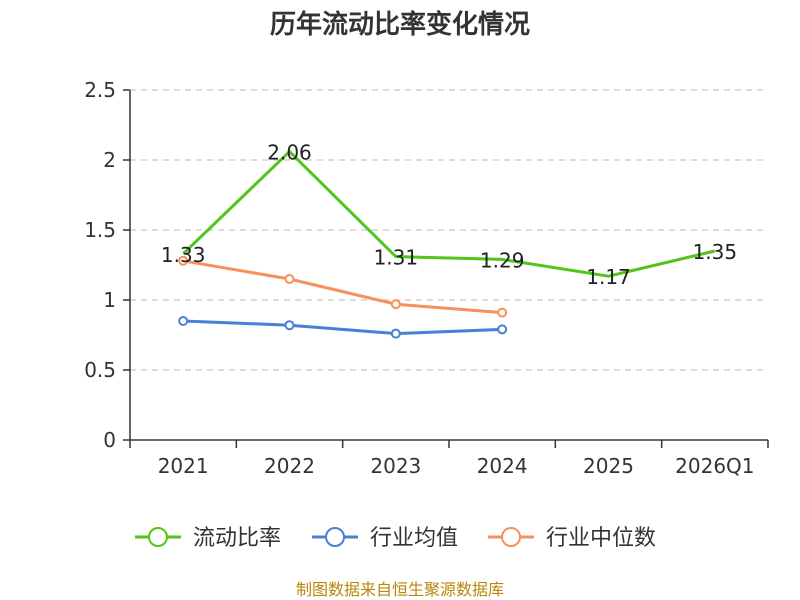 This screenshot has width=800, height=600. I want to click on data-label: 1.29, so click(502, 260).